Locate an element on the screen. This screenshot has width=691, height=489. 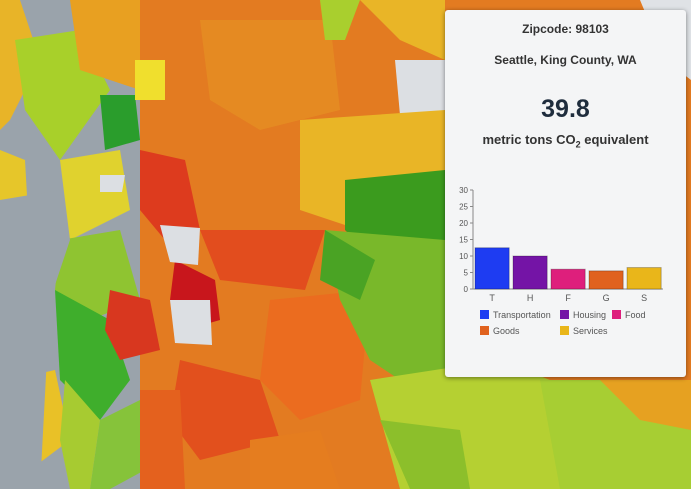
legend-label: Services is located at coordinates (590, 331).